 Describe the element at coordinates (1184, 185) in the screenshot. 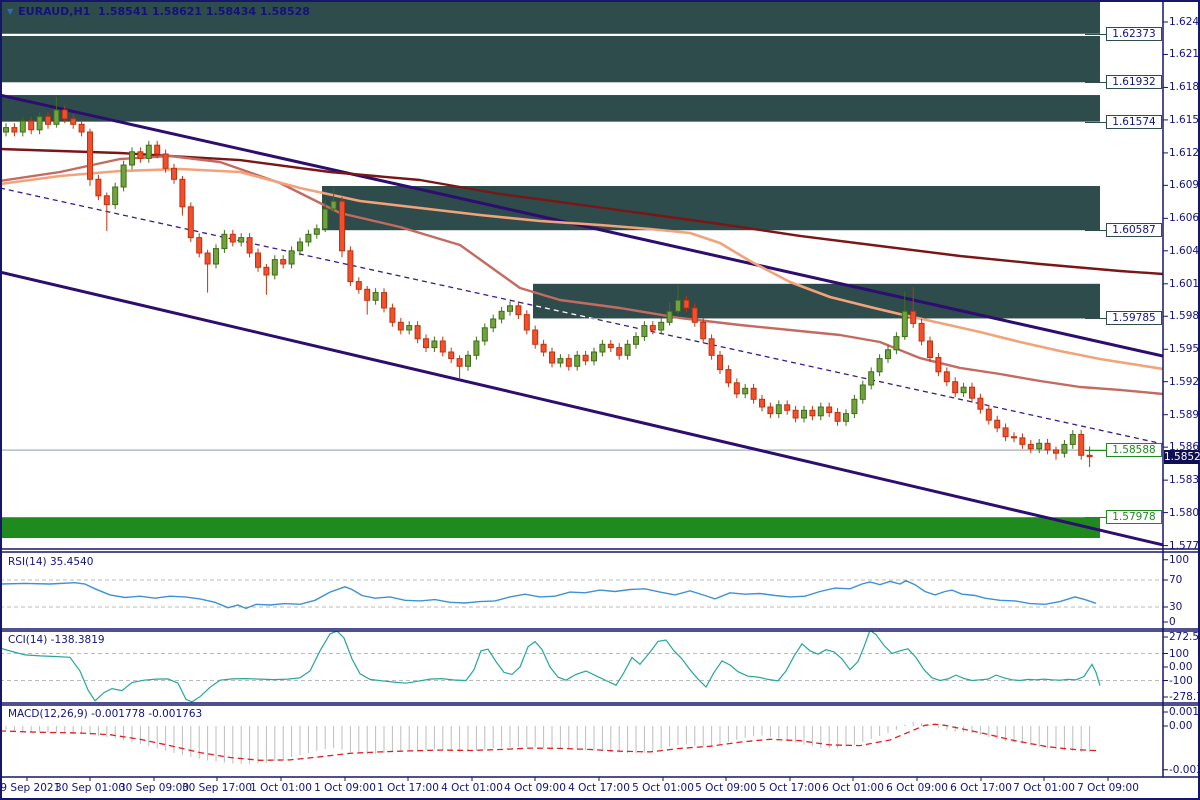

I see `price-tick-label: 1.60995` at that location.